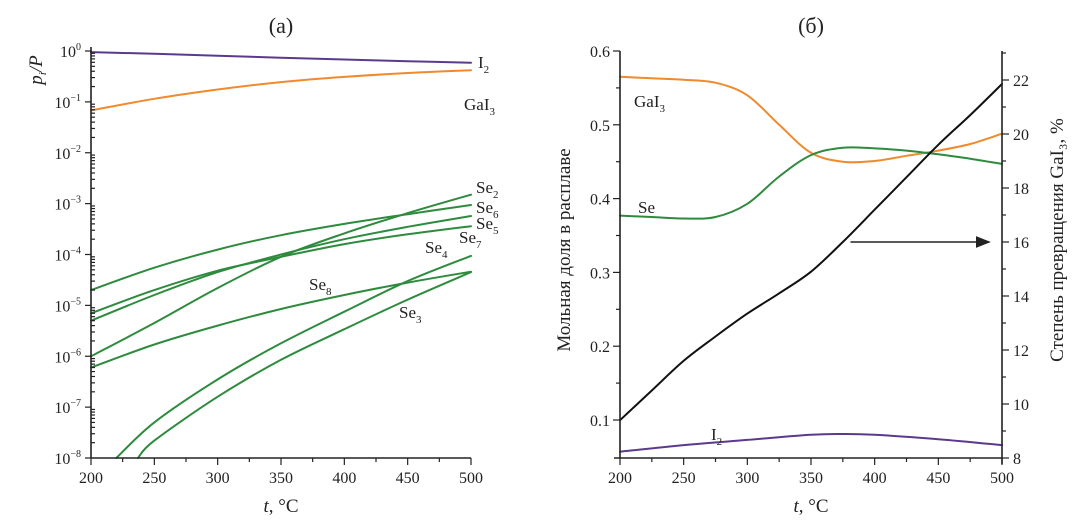 This screenshot has width=1079, height=527. I want to click on y-right-tick-label: 18, so click(1021, 189).